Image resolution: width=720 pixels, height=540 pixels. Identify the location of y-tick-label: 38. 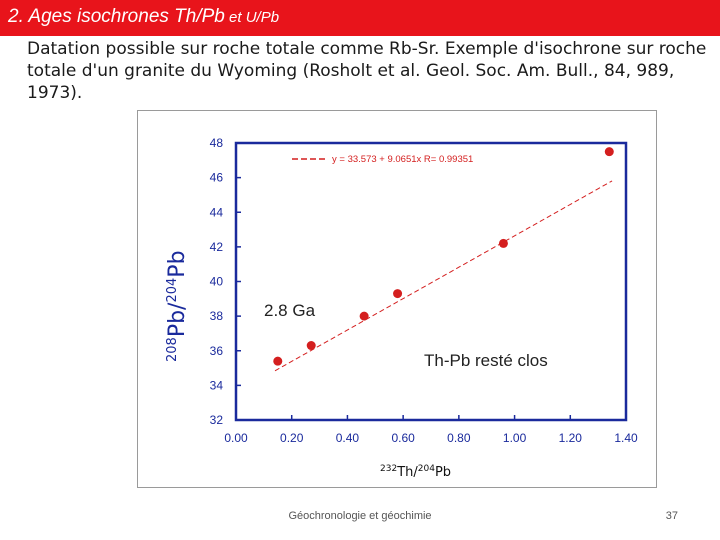
(217, 316).